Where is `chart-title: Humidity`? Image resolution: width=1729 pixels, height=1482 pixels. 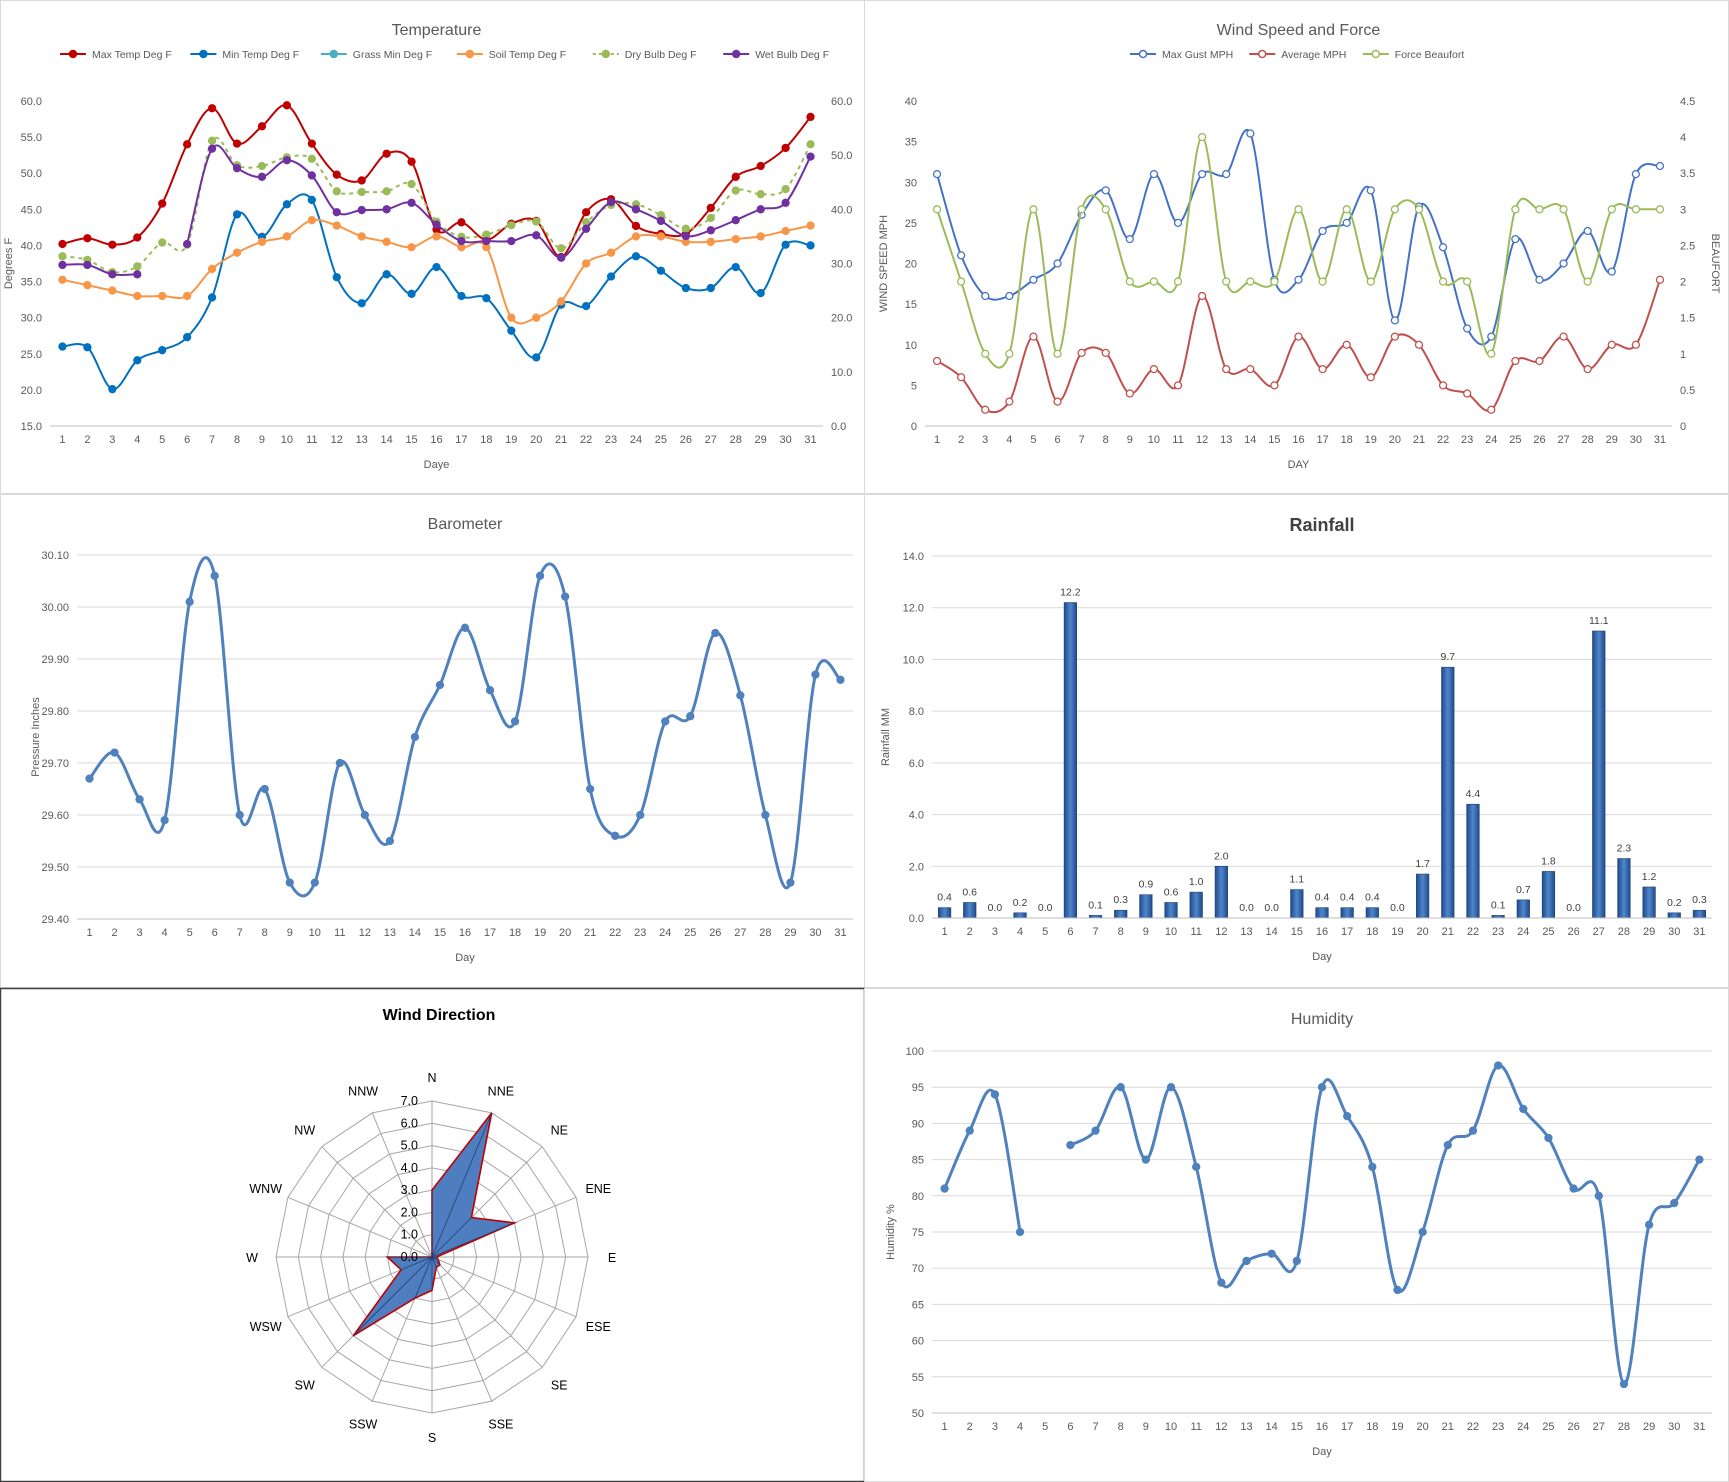 chart-title: Humidity is located at coordinates (1322, 1019).